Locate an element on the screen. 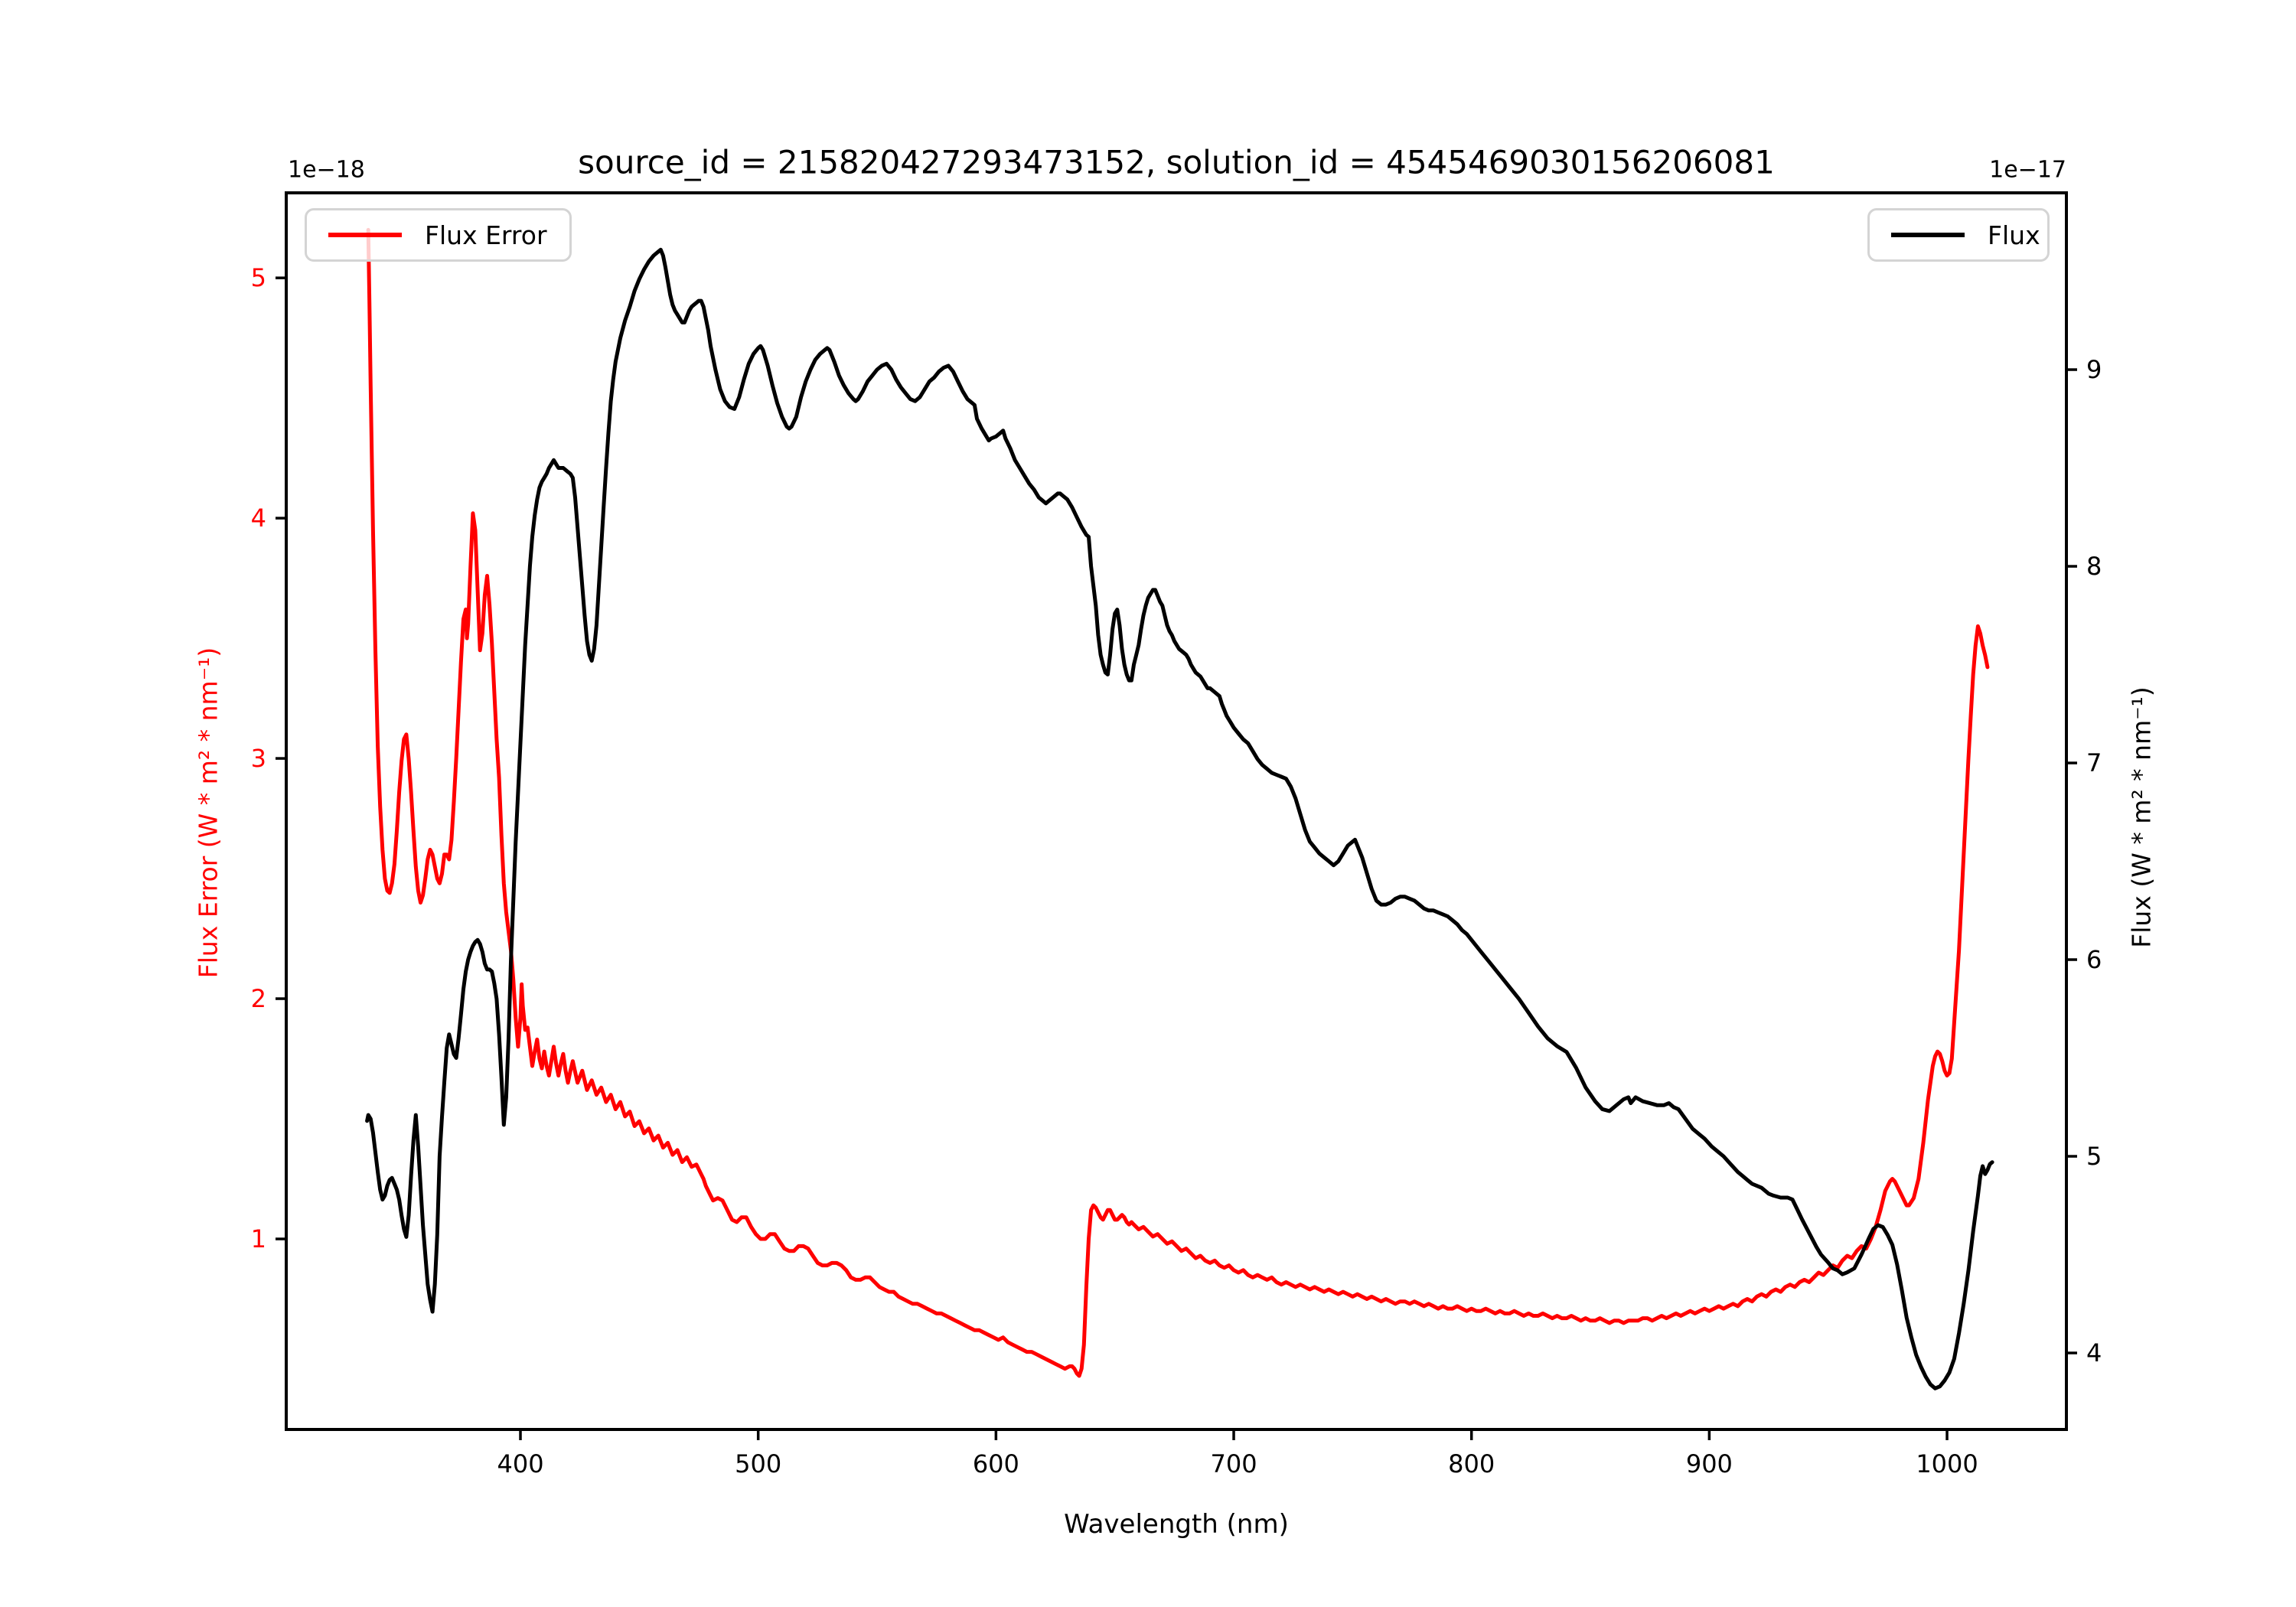 Image resolution: width=2296 pixels, height=1607 pixels. x-tick-label: 400 is located at coordinates (520, 1463).